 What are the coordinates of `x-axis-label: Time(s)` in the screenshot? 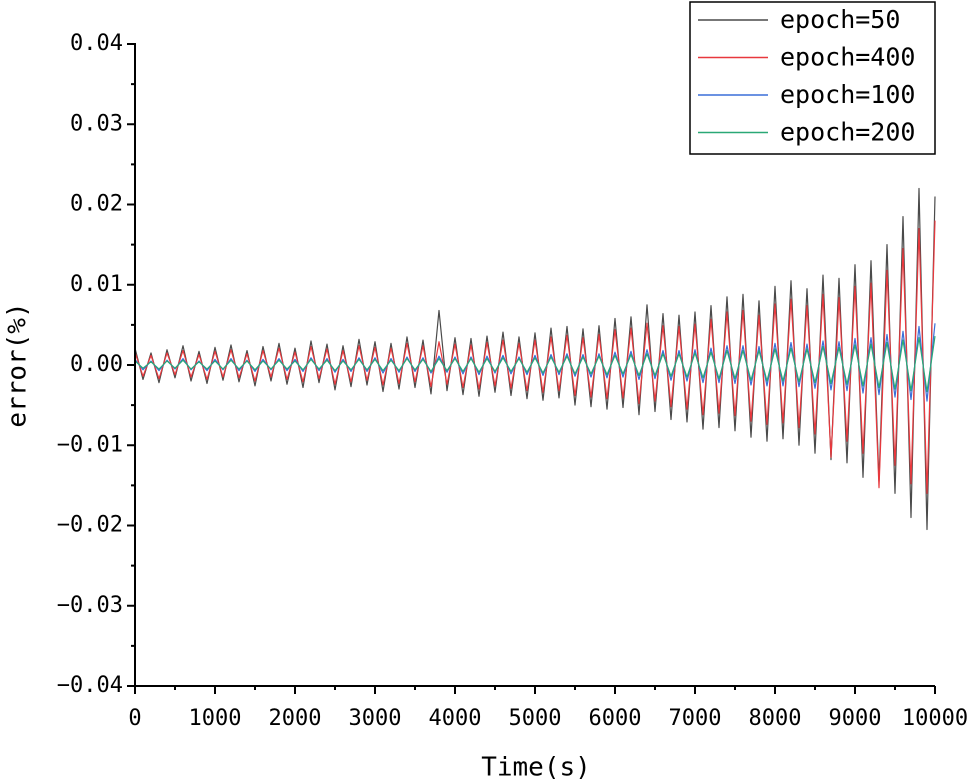 It's located at (536, 767).